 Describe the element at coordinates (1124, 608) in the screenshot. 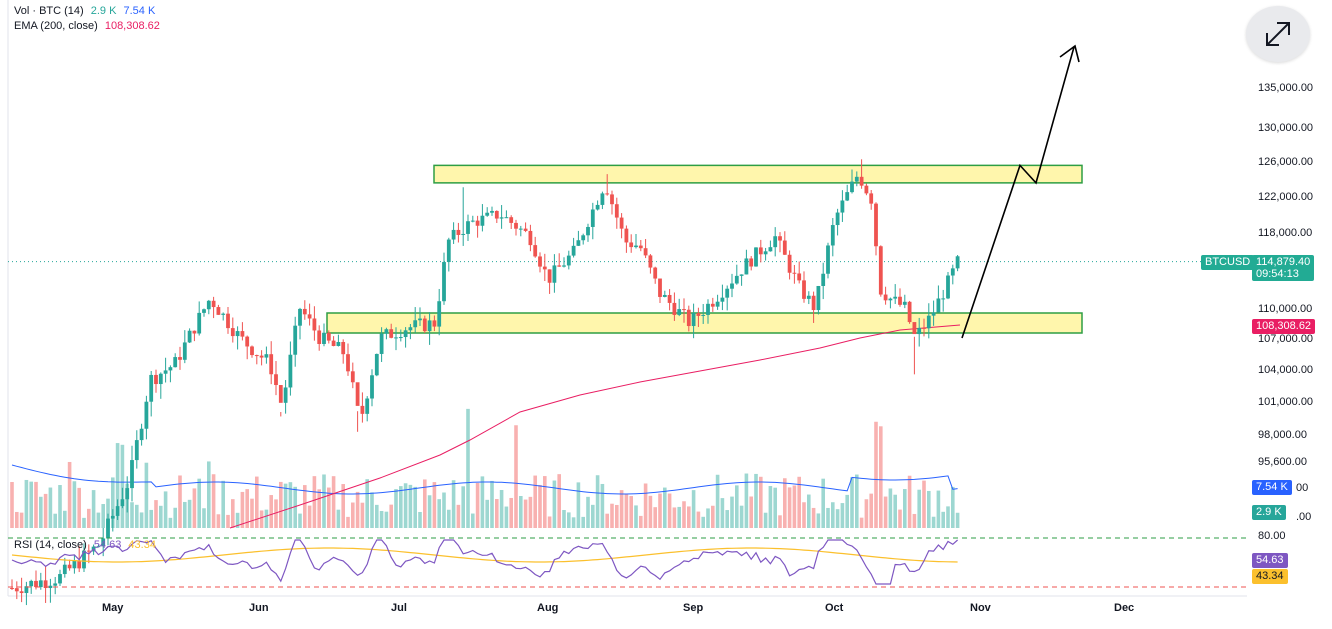

I see `month-label: Dec` at that location.